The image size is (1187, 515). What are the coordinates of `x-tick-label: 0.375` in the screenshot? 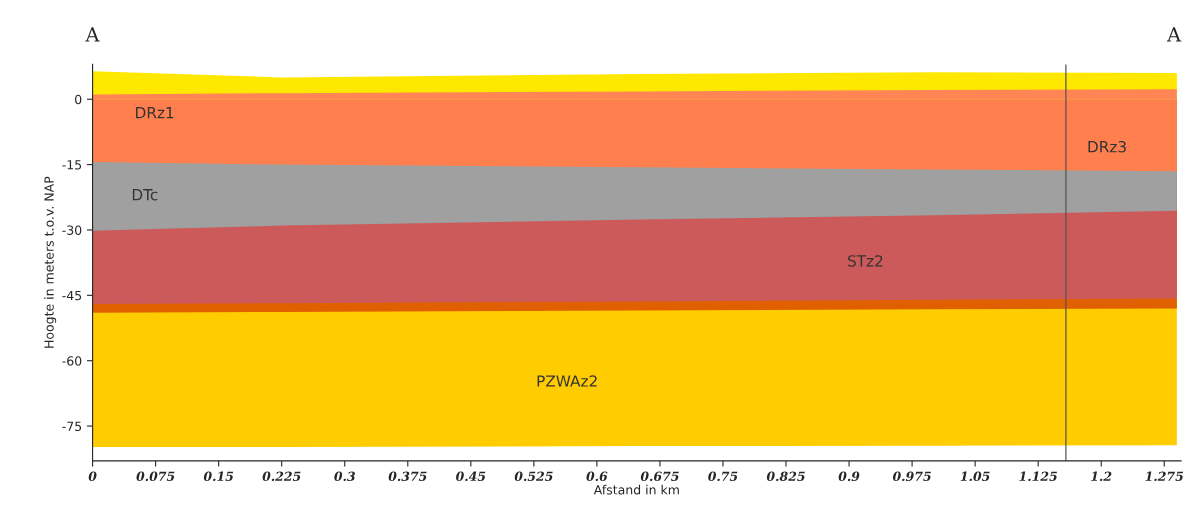 It's located at (407, 476).